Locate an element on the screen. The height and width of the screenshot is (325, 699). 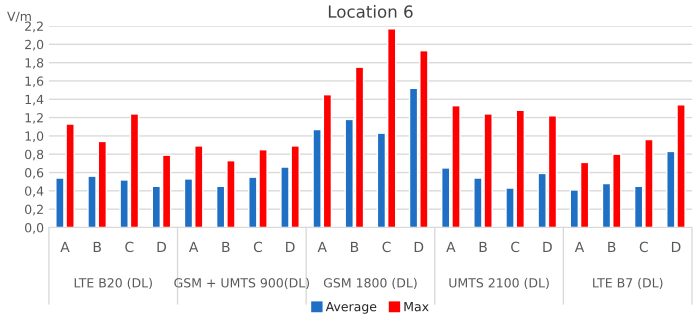
legend-label: Average is located at coordinates (351, 308).